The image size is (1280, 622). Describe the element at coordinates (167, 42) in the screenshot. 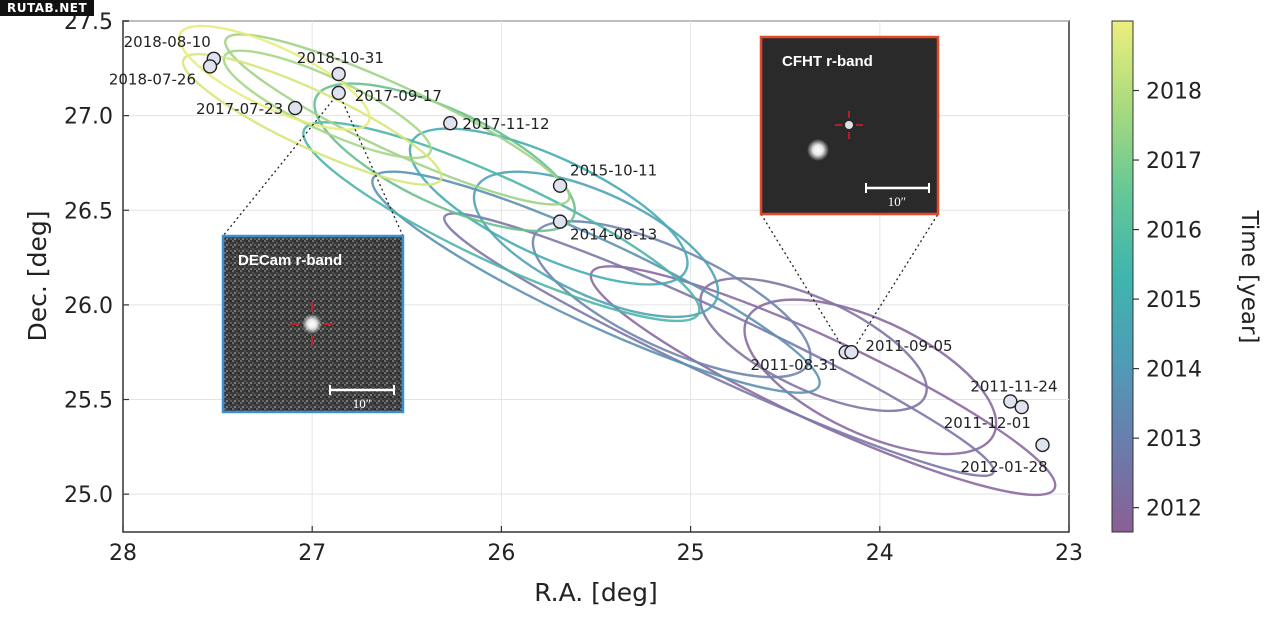

I see `point-label: 2018-08-10` at that location.